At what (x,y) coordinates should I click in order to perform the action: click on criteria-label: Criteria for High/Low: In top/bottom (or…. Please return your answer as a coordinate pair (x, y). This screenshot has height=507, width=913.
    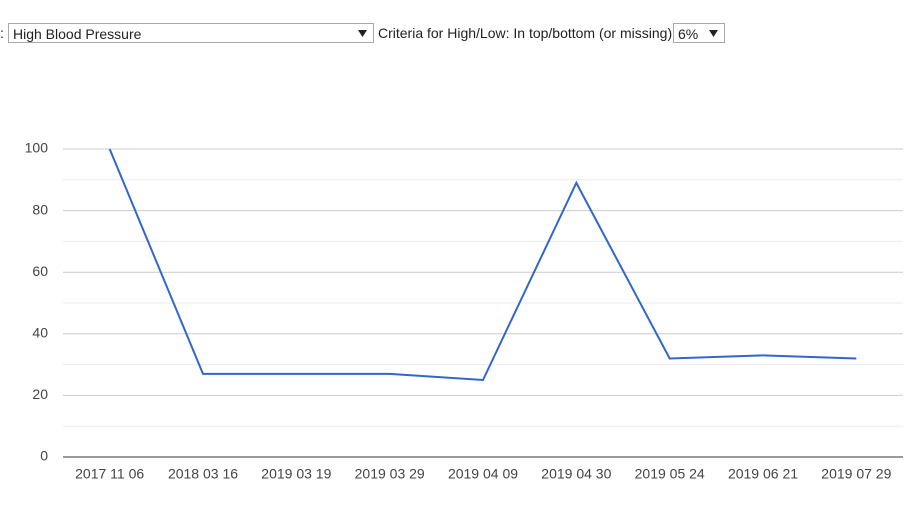
    Looking at the image, I should click on (525, 33).